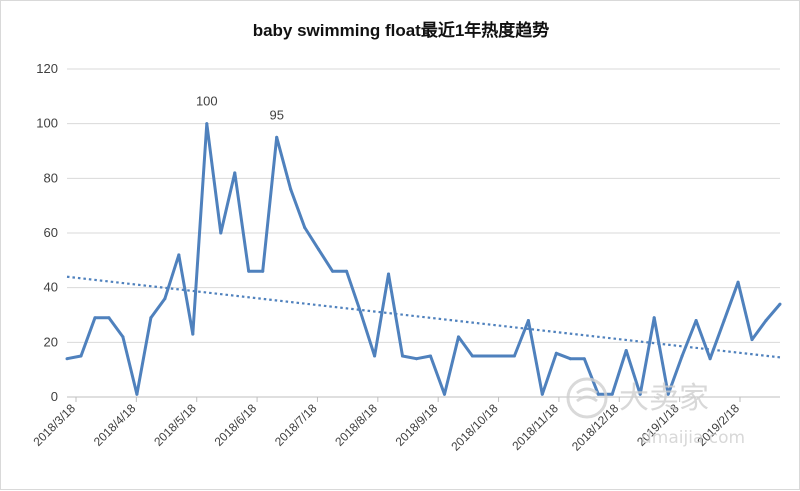  What do you see at coordinates (51, 232) in the screenshot?
I see `y-tick-label: 60` at bounding box center [51, 232].